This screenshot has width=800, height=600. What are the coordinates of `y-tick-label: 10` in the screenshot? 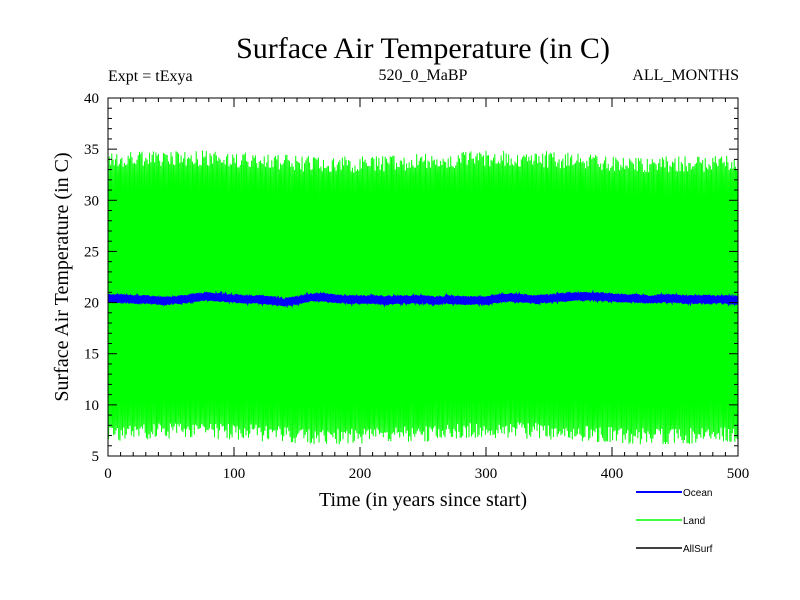 It's located at (91, 406).